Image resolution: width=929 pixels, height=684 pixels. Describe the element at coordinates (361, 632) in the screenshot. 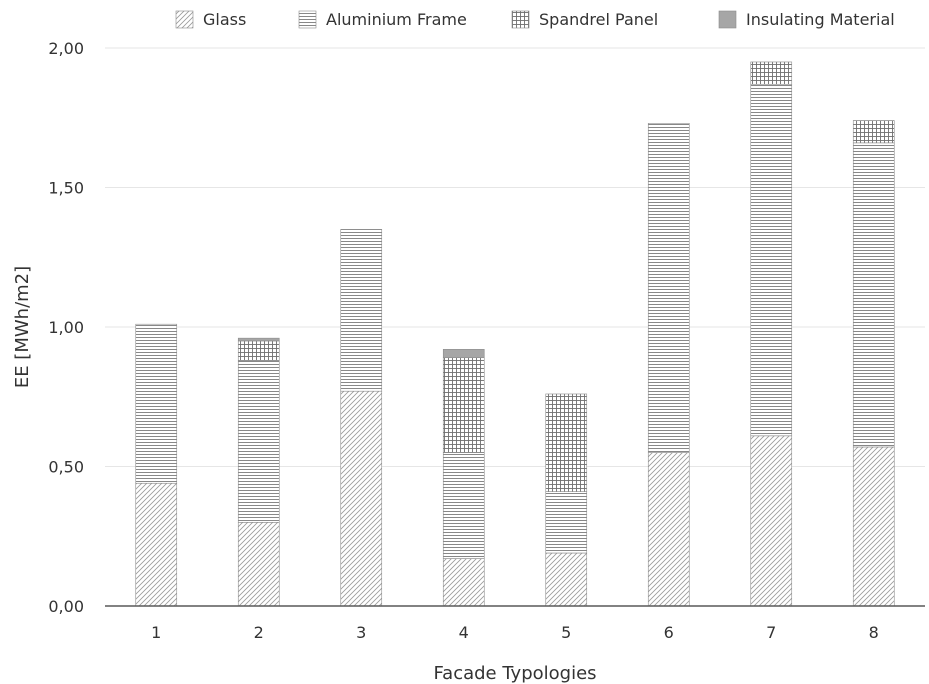

I see `x-tick-label: 3` at that location.